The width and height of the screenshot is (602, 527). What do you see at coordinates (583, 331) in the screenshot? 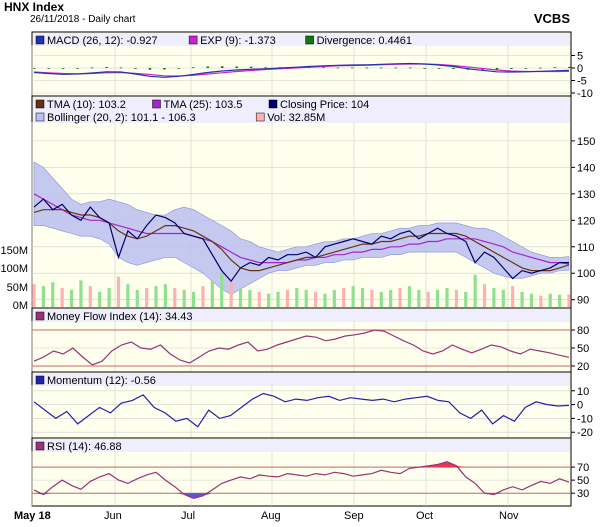
I see `ytick-label-mfi: 80` at bounding box center [583, 331].